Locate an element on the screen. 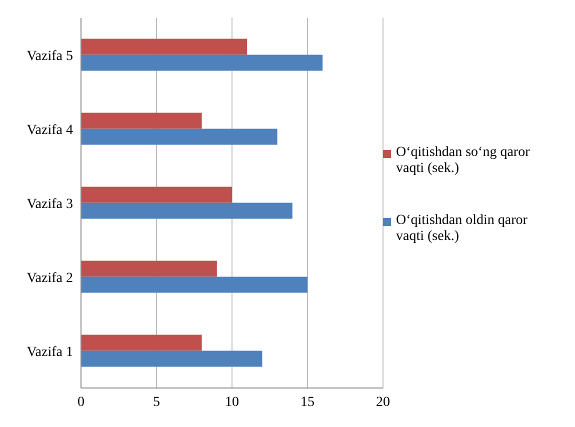 The image size is (575, 427). x-tick-label: 5 is located at coordinates (156, 402).